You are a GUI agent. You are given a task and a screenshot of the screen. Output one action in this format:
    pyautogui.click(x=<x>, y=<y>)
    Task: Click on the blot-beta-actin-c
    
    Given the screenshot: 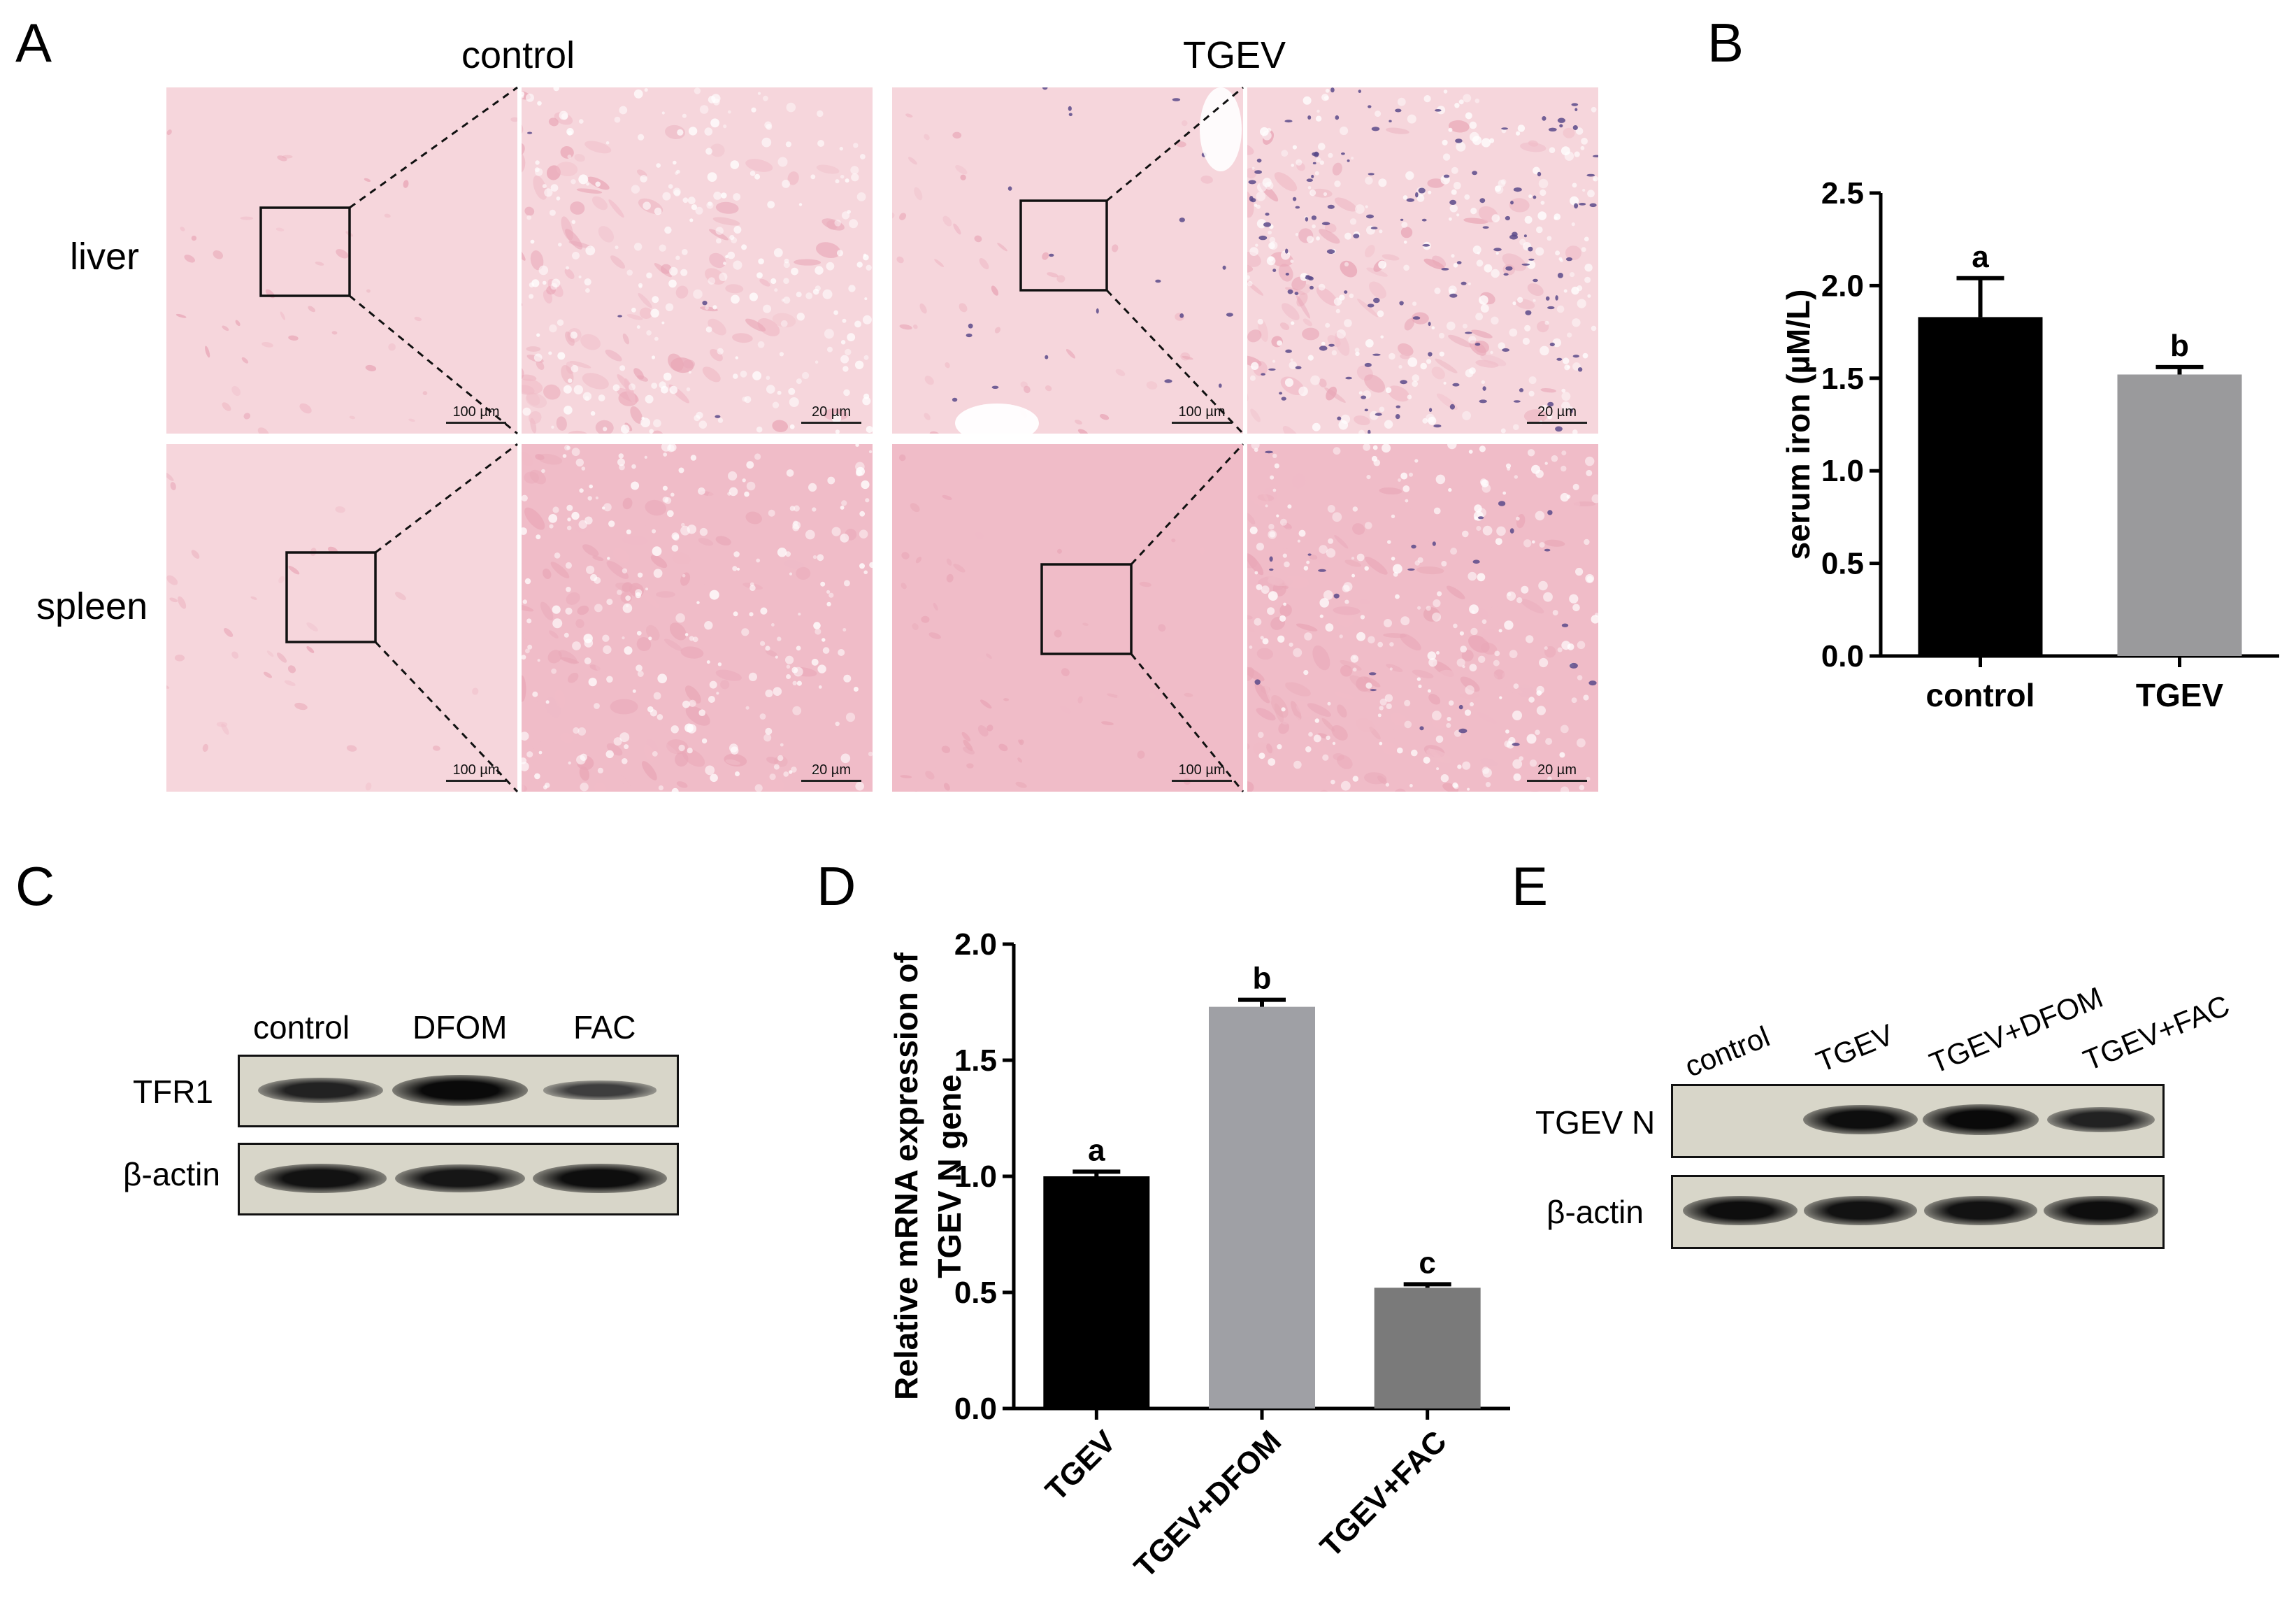 What is the action you would take?
    pyautogui.click(x=458, y=1179)
    